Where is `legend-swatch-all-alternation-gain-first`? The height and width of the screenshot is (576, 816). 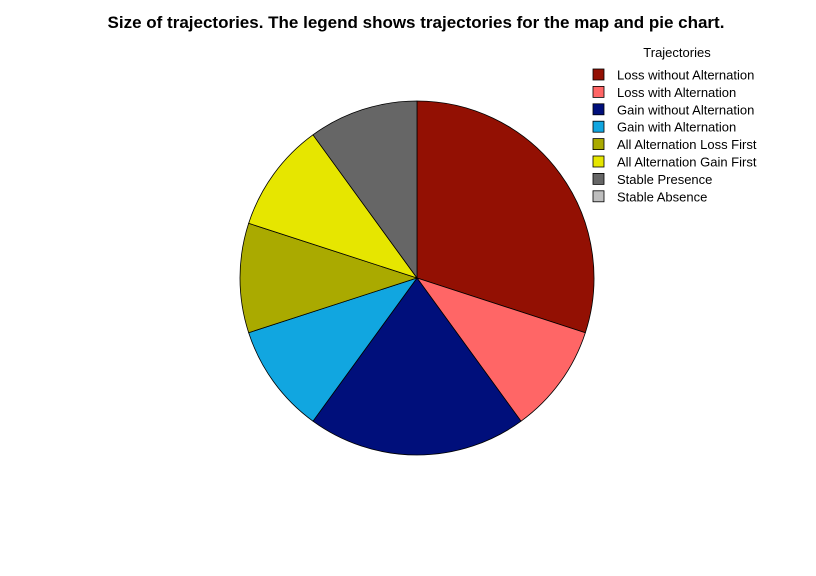
legend-swatch-all-alternation-gain-first is located at coordinates (598, 161).